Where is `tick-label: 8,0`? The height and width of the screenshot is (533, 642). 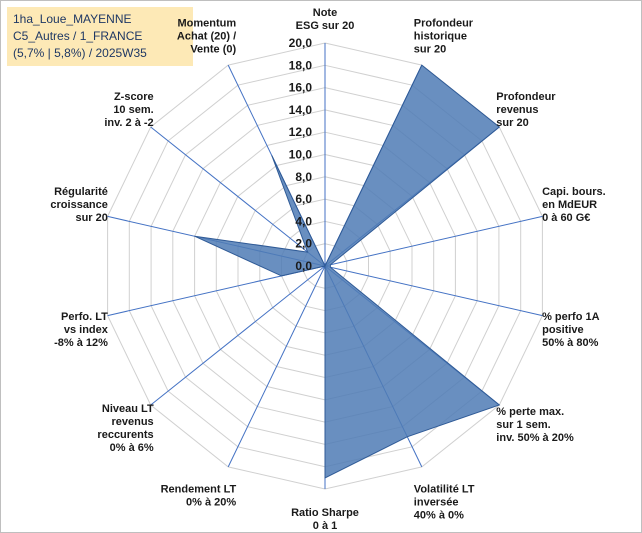
tick-label: 8,0 is located at coordinates (303, 177).